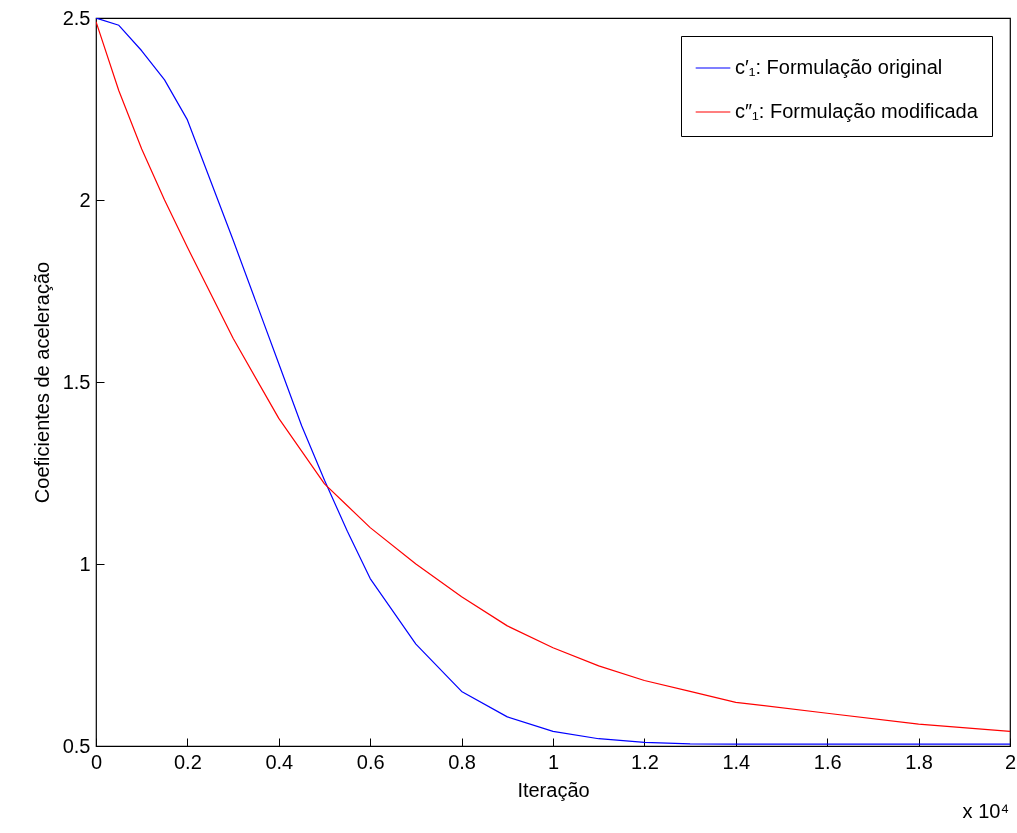 The height and width of the screenshot is (833, 1017). I want to click on y-tick-label: 1.5, so click(76, 381).